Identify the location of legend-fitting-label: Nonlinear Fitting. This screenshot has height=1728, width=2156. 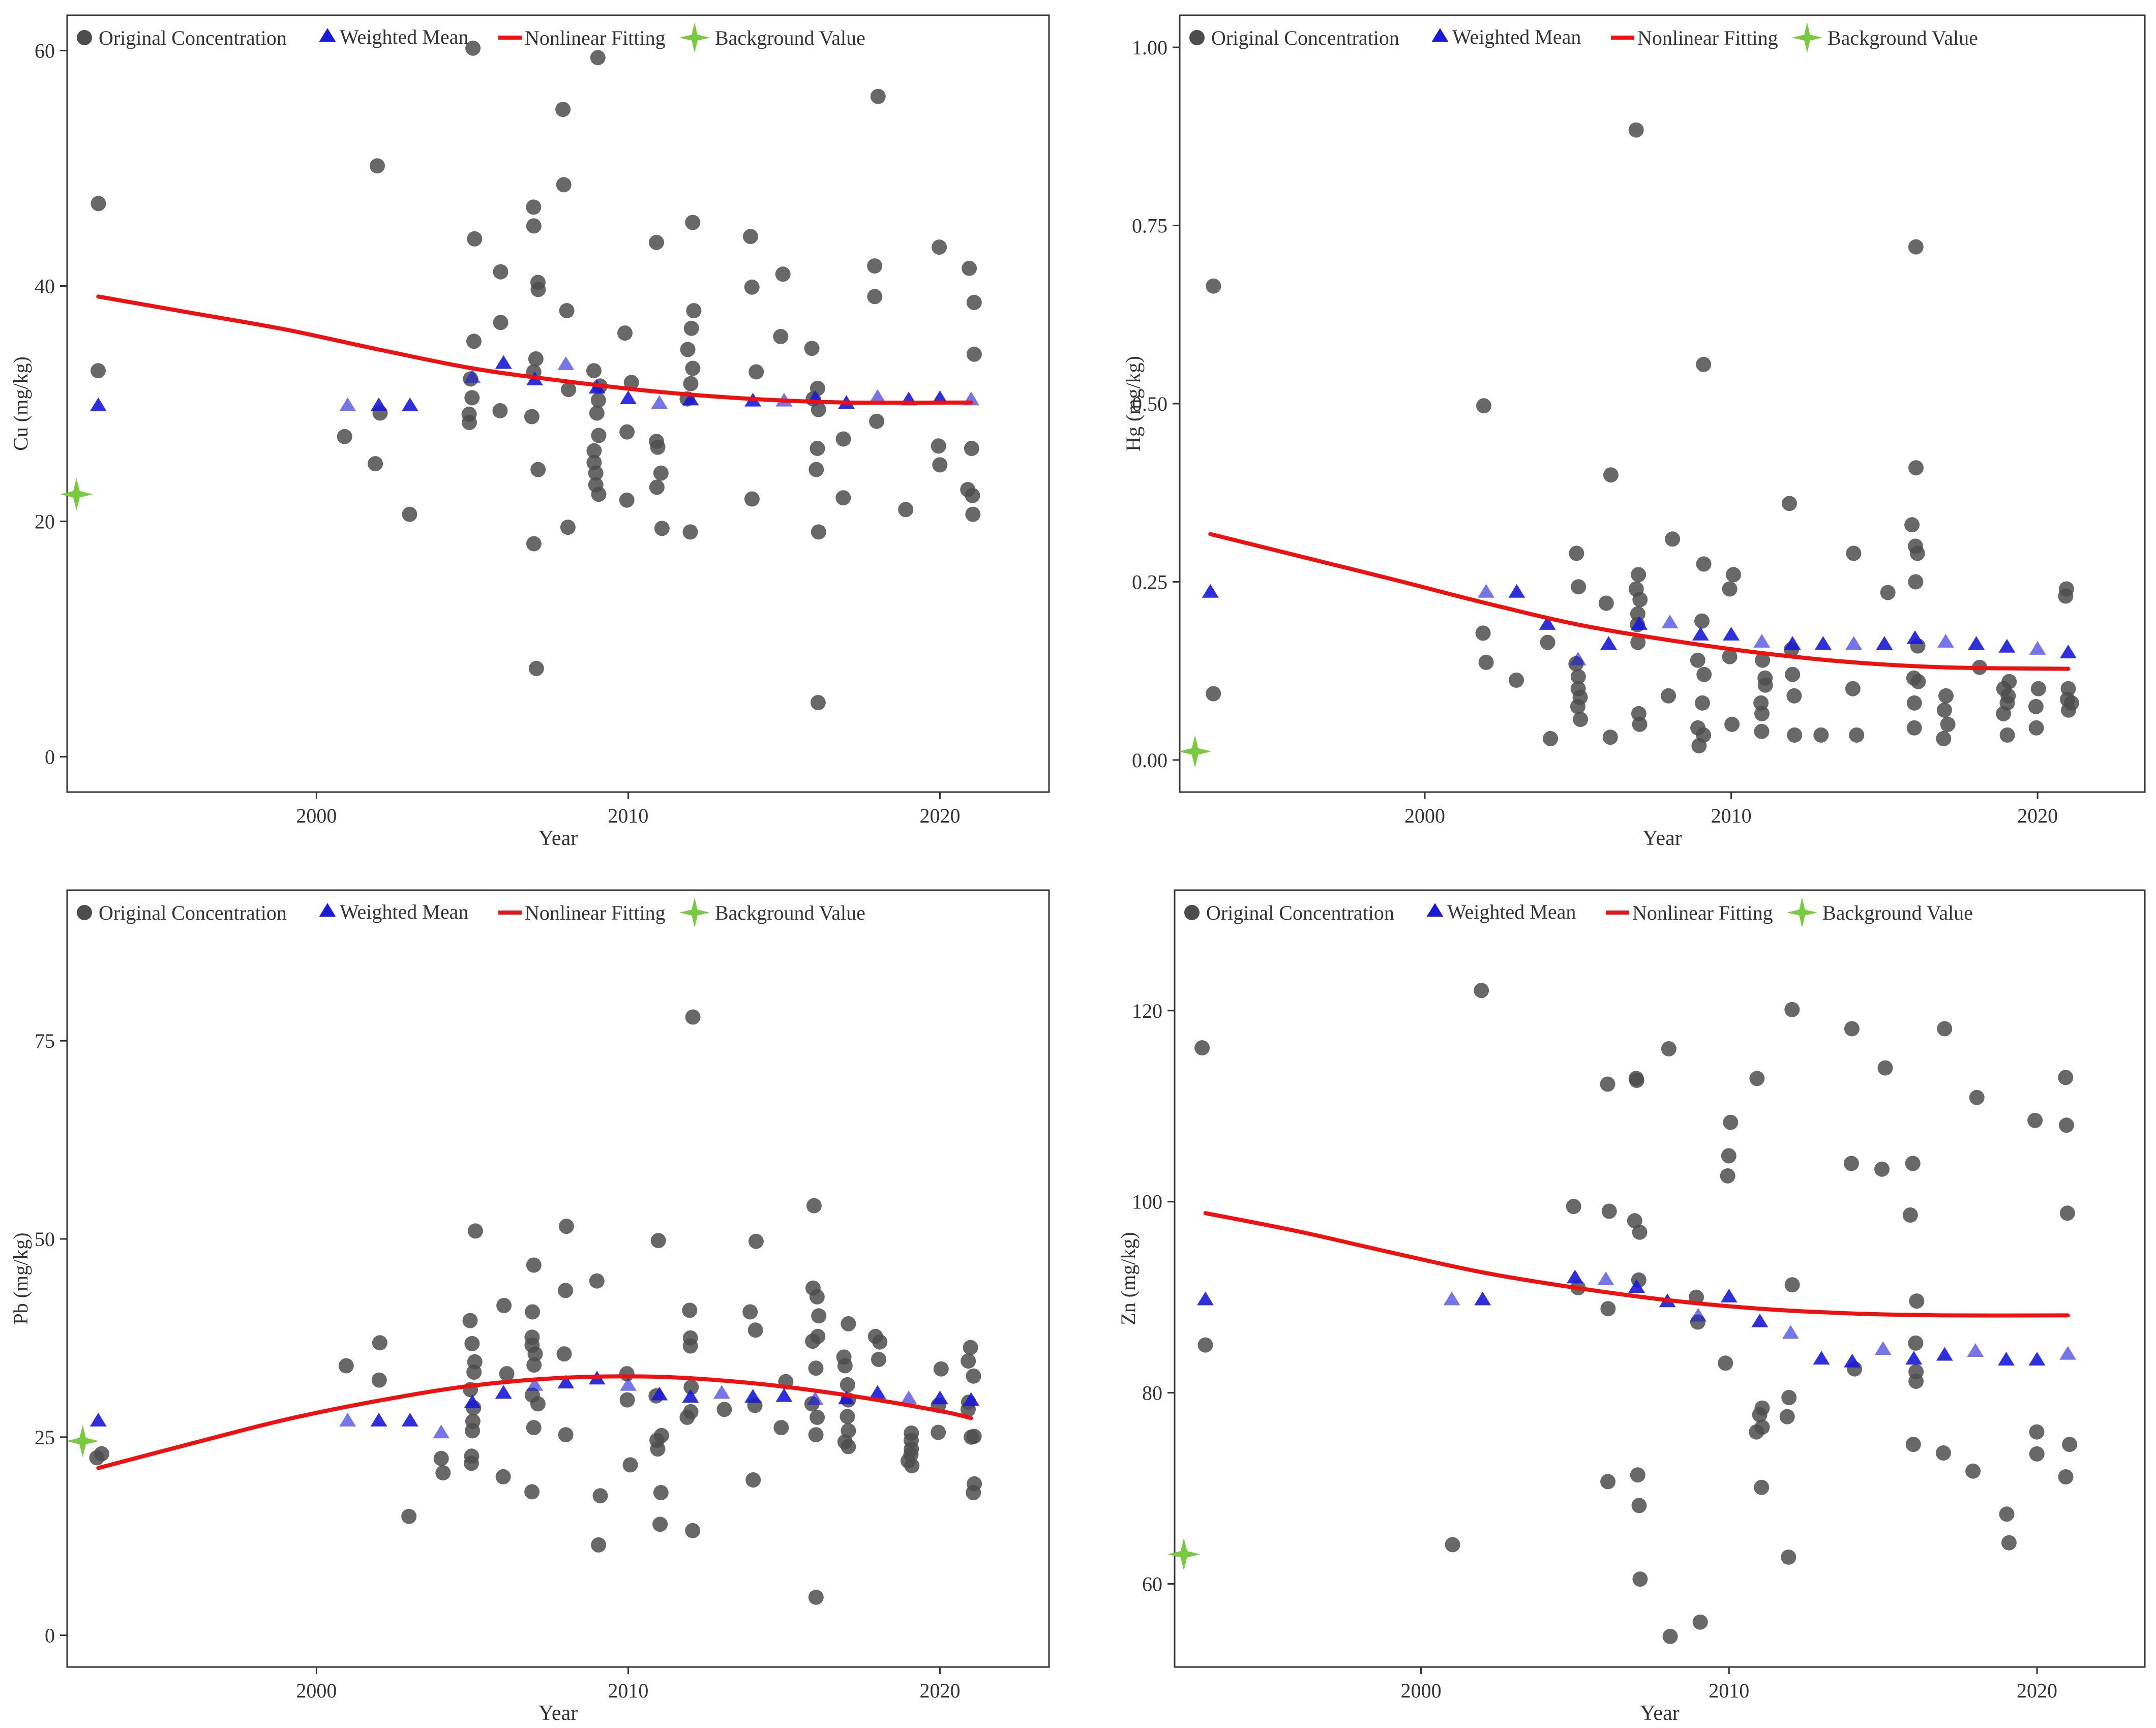
(1708, 37).